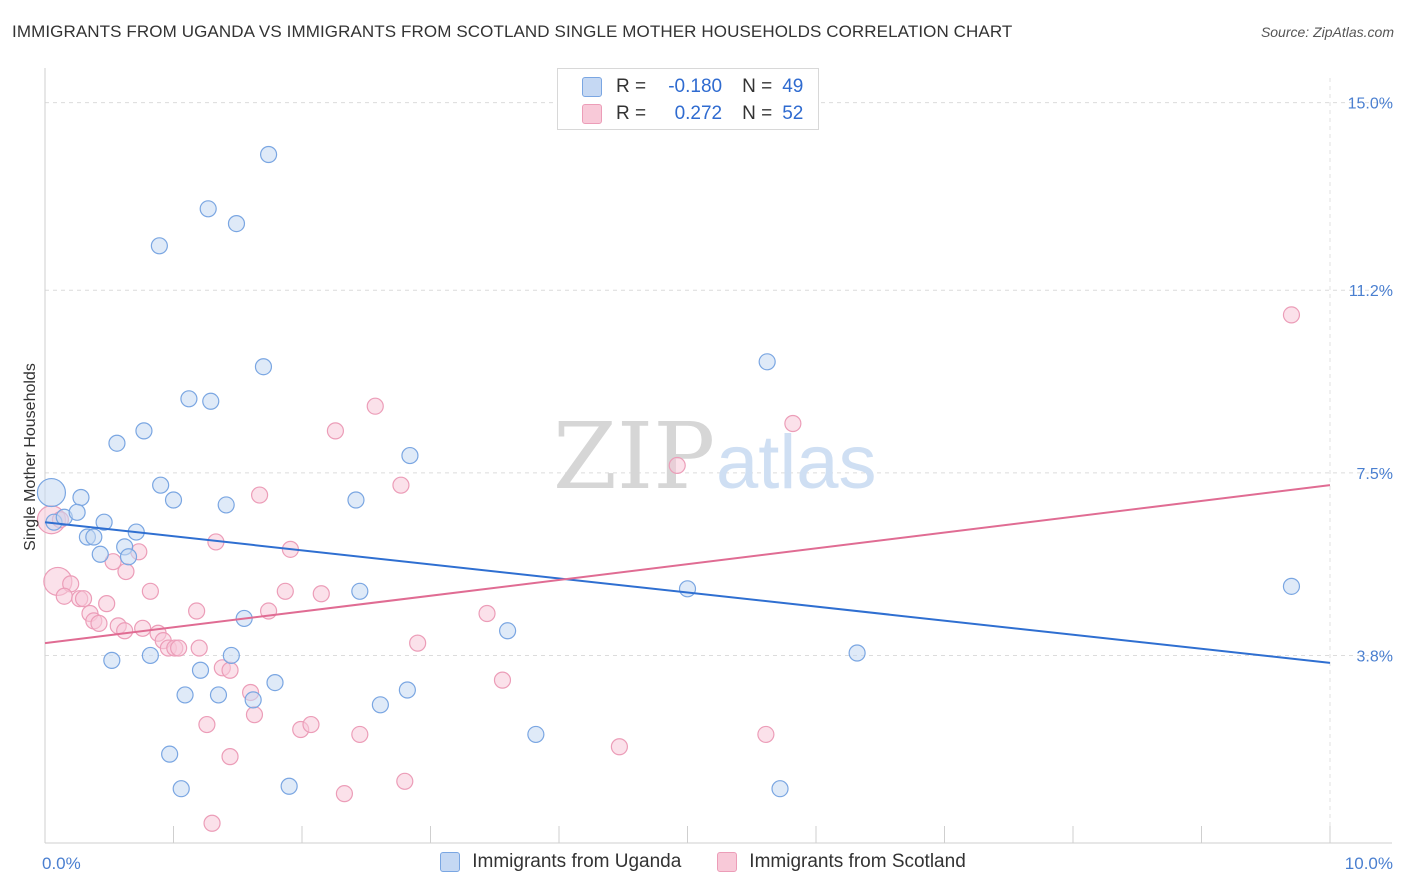  What do you see at coordinates (577, 861) in the screenshot?
I see `uganda-legend-label: Immigrants from Uganda` at bounding box center [577, 861].